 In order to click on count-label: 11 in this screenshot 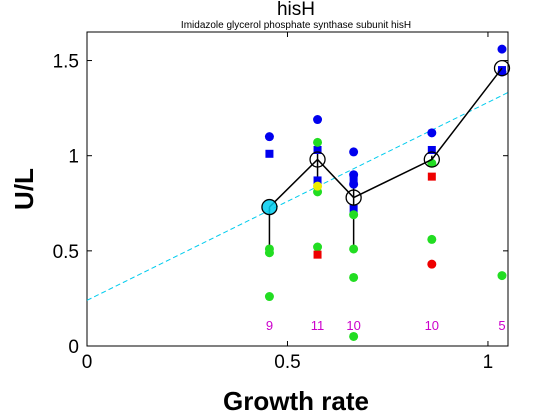, I will do `click(318, 325)`.